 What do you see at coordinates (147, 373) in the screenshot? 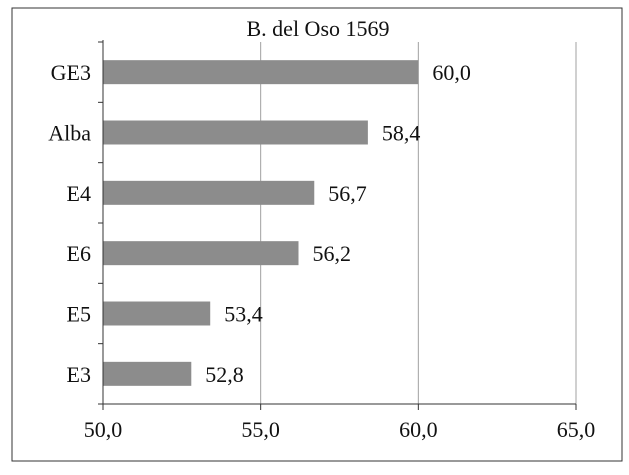
I see `bar-e3` at bounding box center [147, 373].